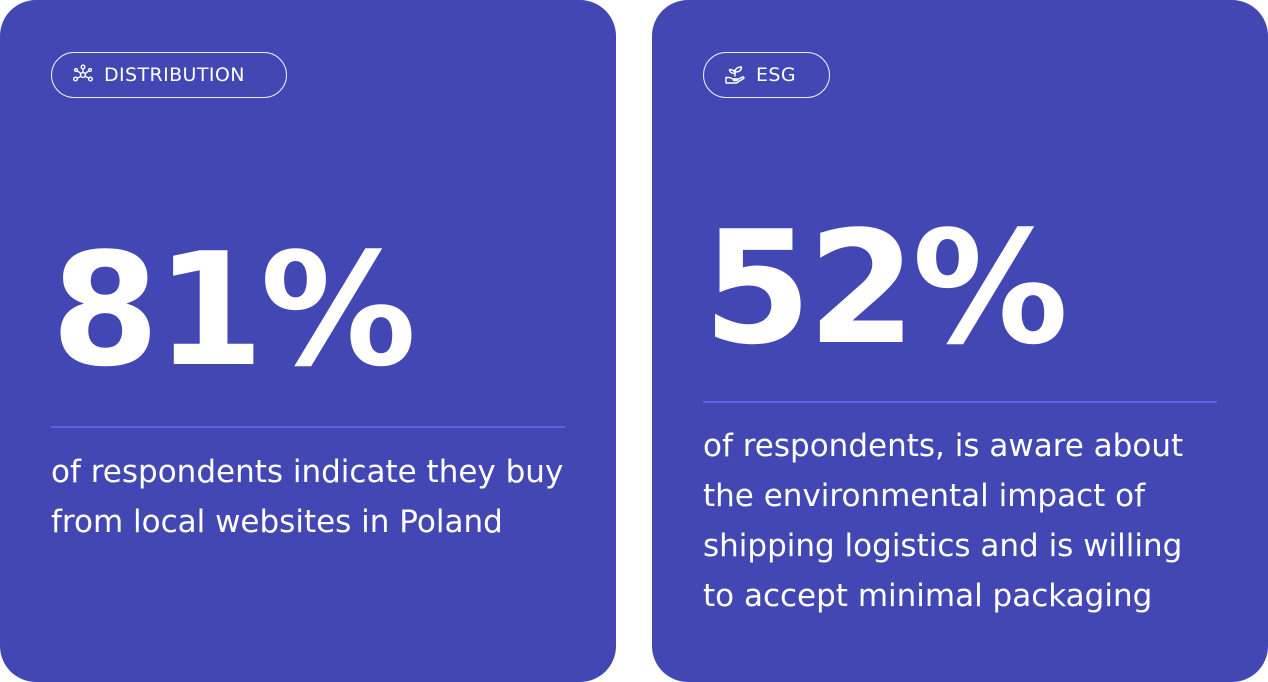 The width and height of the screenshot is (1268, 682). I want to click on esg-tag: ESG, so click(766, 75).